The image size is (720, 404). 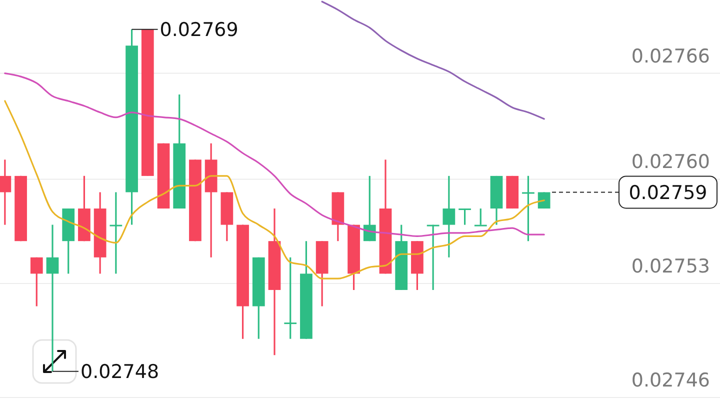 I want to click on annotation: 0.02769, so click(x=199, y=29).